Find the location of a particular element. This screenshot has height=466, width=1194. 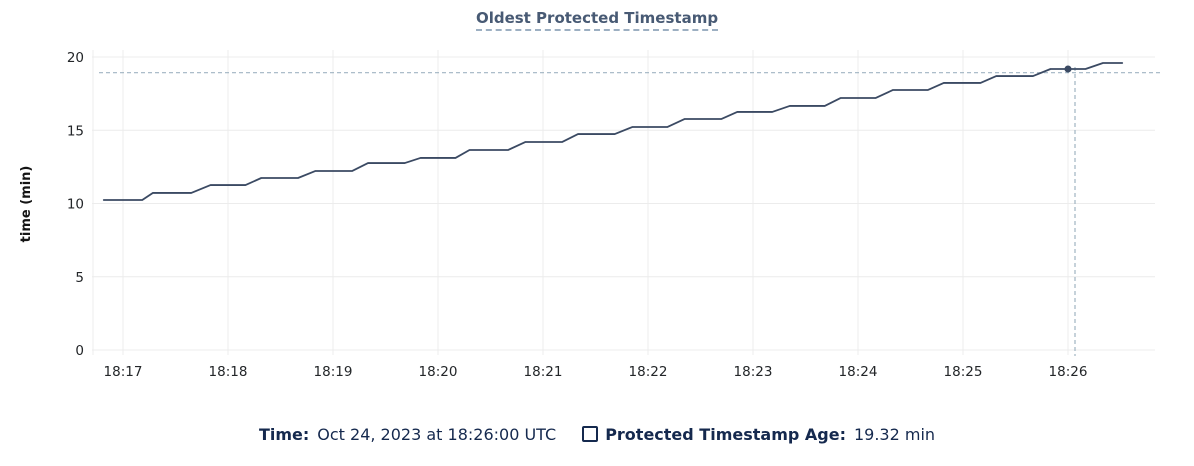

legend-time-value: Oct 24, 2023 at 18:26:00 UTC is located at coordinates (437, 434).